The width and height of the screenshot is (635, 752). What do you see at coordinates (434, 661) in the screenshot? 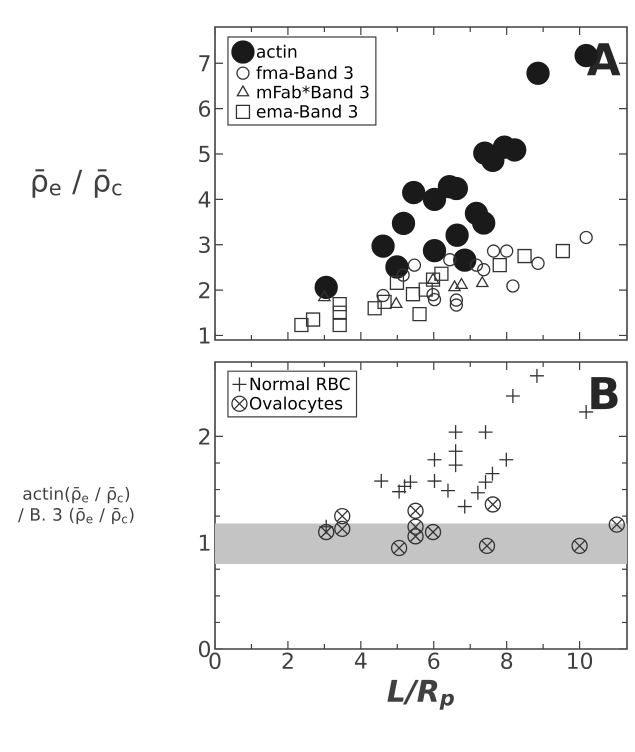
I see `x-tick-label: 6` at bounding box center [434, 661].